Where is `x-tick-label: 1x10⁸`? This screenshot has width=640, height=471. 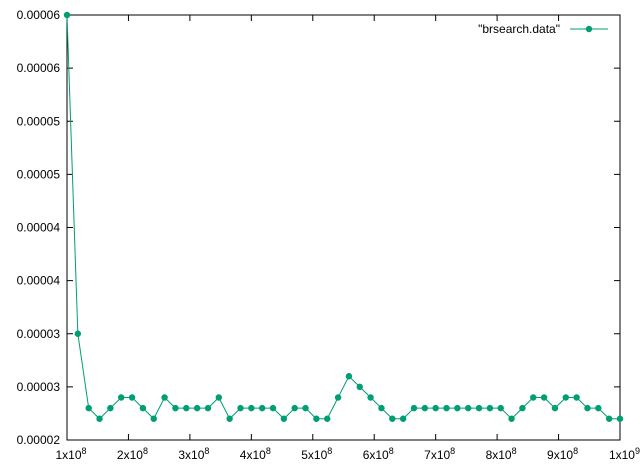 x-tick-label: 1x10⁸ is located at coordinates (70, 454).